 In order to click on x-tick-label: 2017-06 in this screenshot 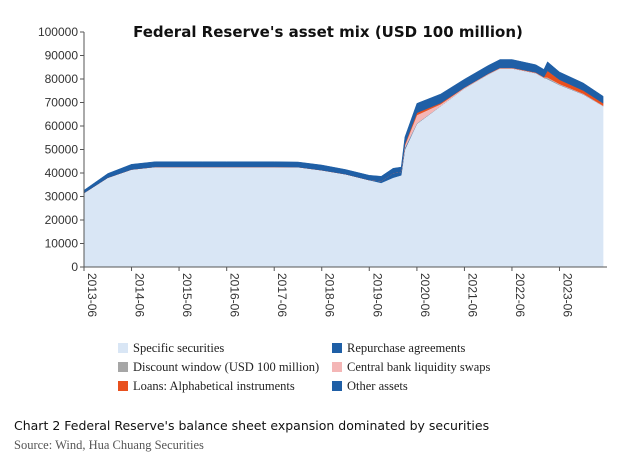, I will do `click(282, 295)`.